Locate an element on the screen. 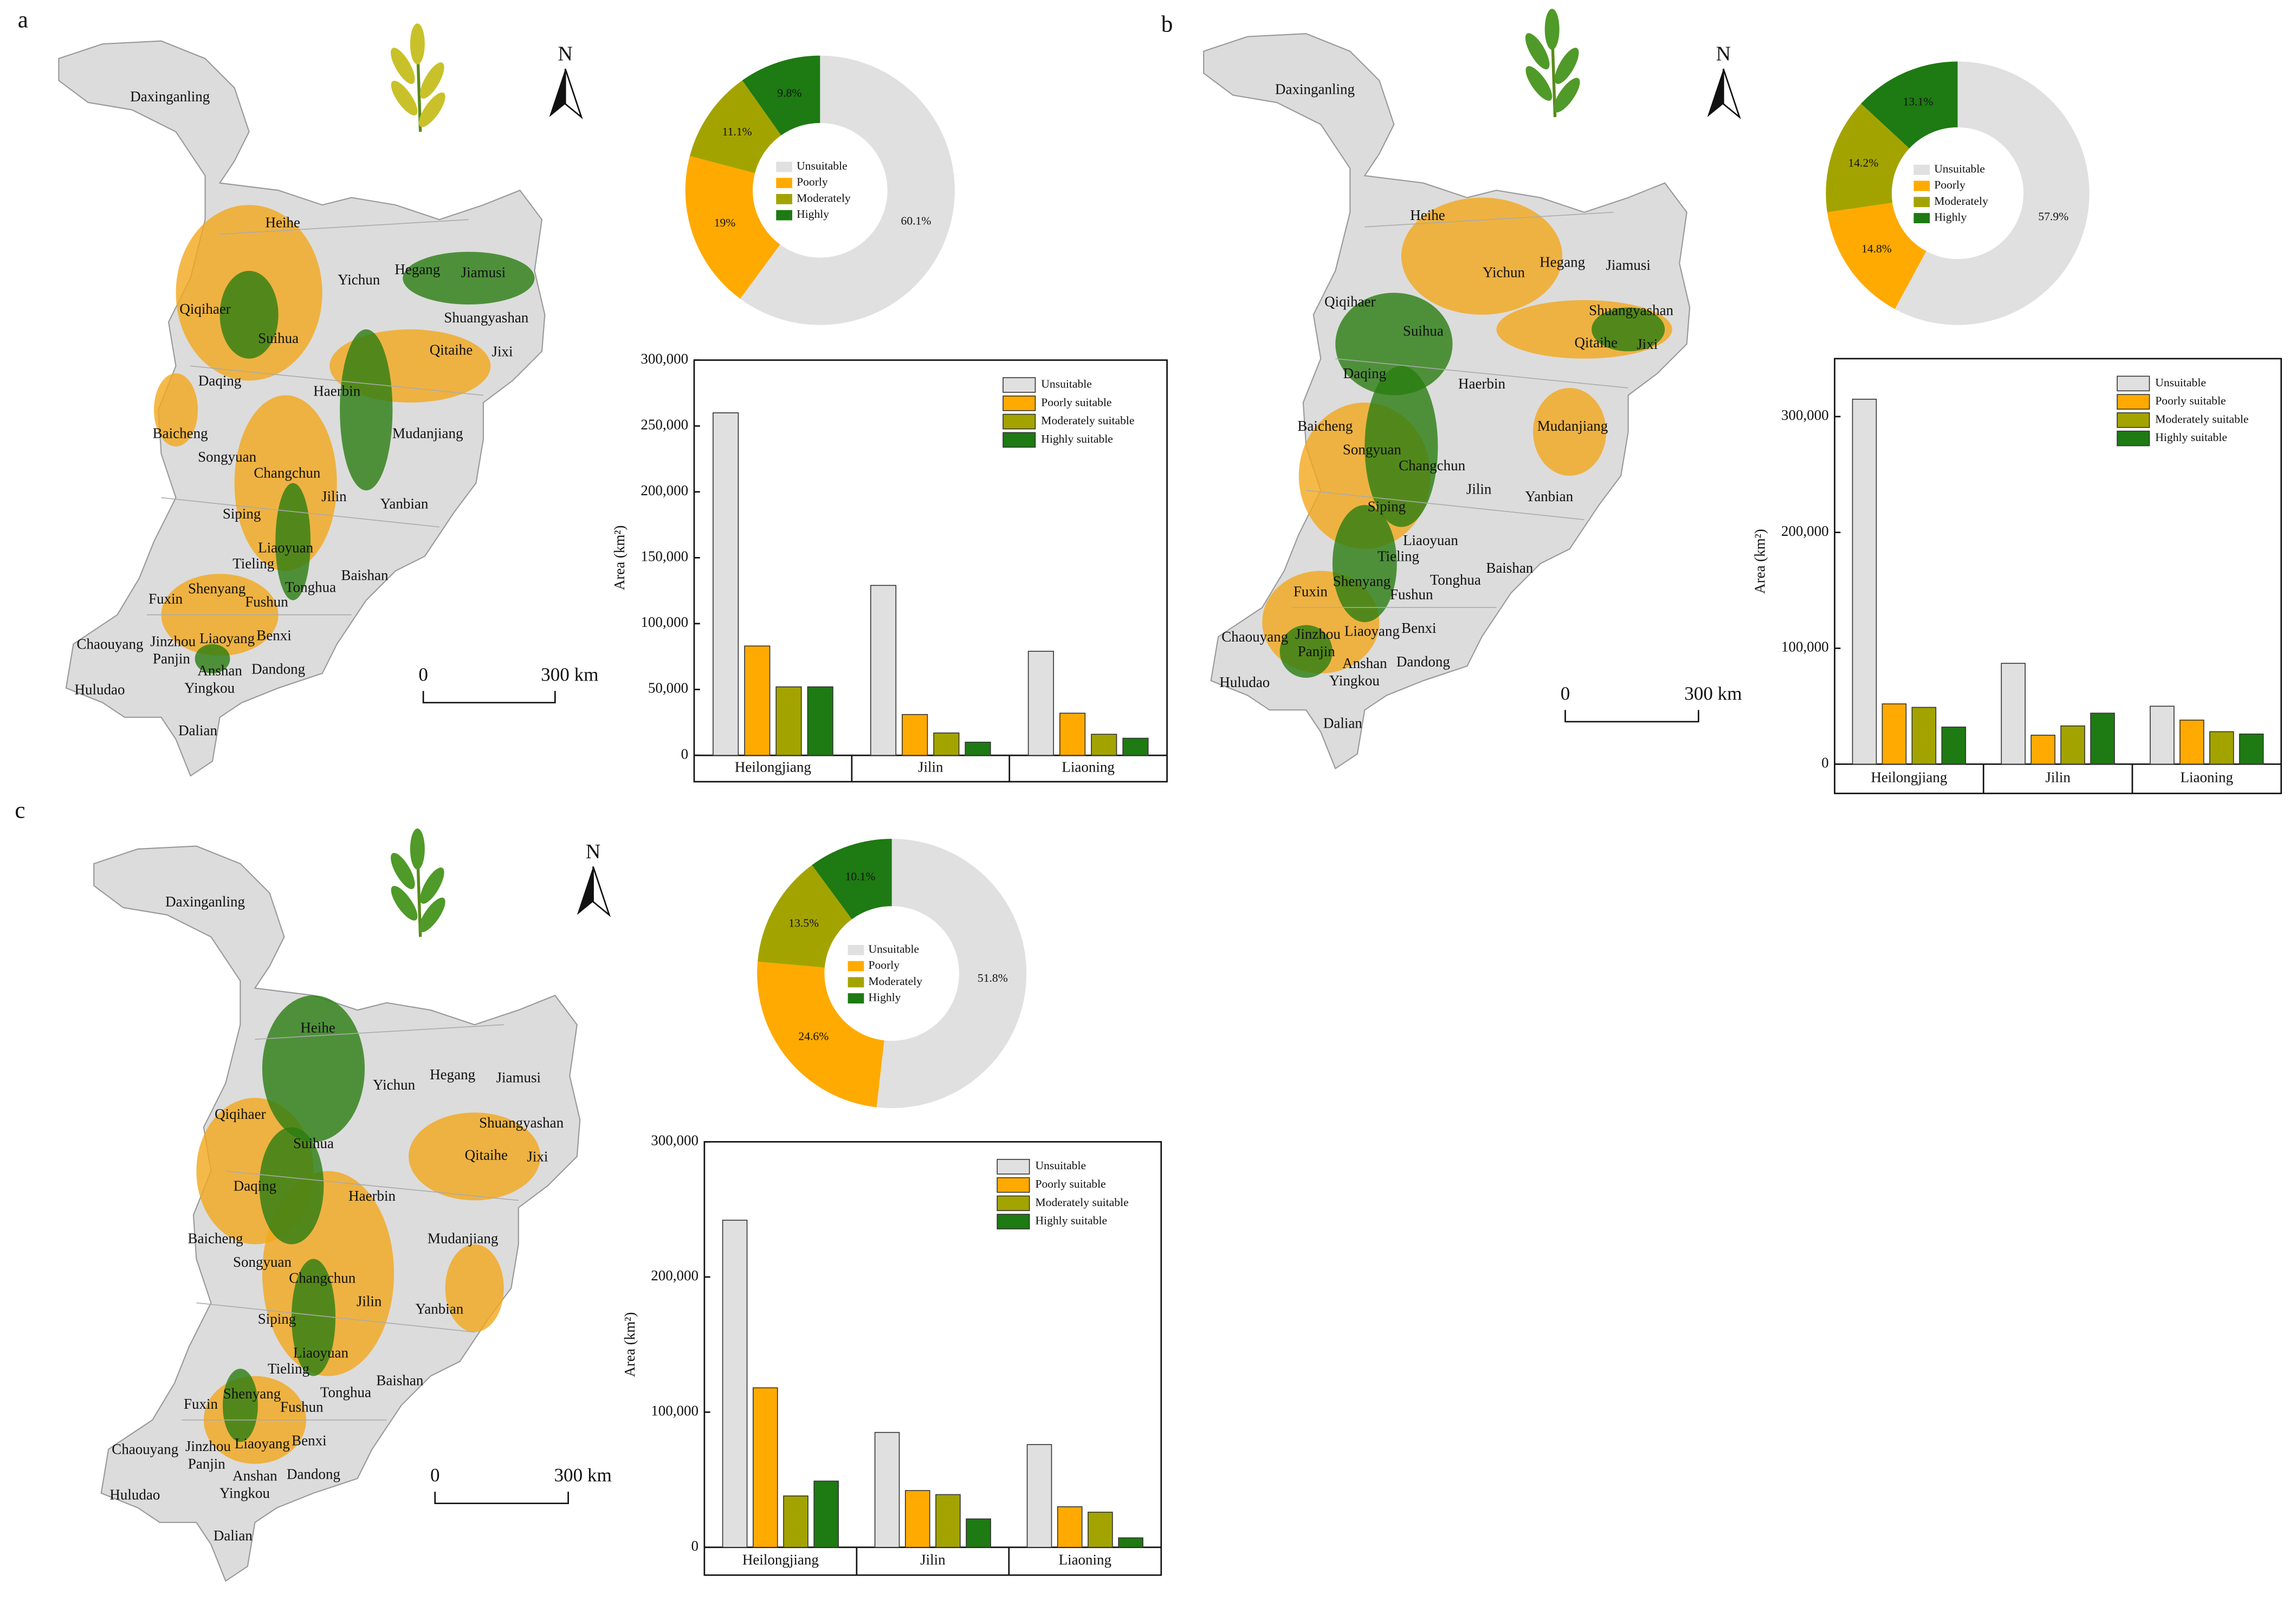  y-tick-label: 150,000 is located at coordinates (665, 556).